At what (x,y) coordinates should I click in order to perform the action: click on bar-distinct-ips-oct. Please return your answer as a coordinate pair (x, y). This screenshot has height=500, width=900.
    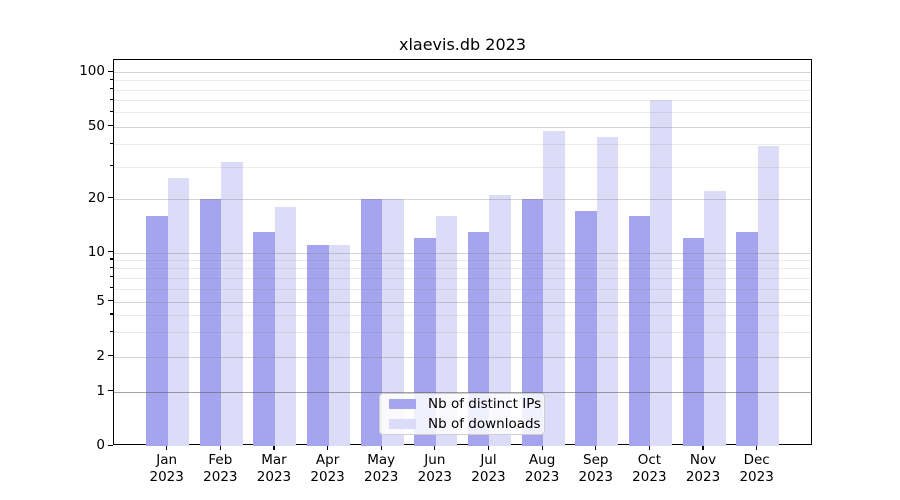
    Looking at the image, I should click on (639, 330).